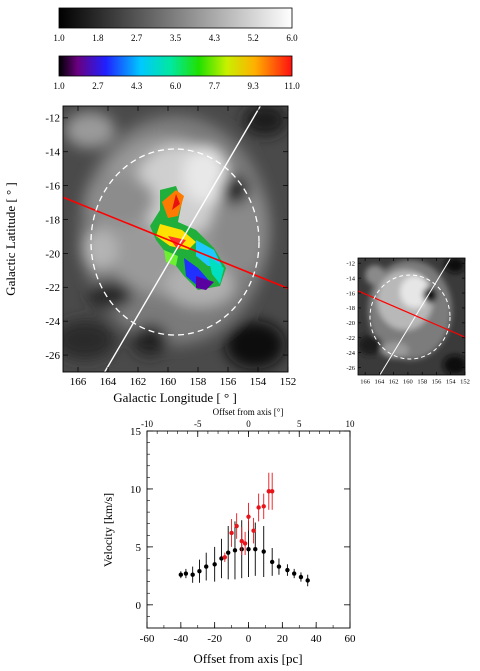 This screenshot has width=480, height=671. I want to click on y-tick-label: -16, so click(350, 293).